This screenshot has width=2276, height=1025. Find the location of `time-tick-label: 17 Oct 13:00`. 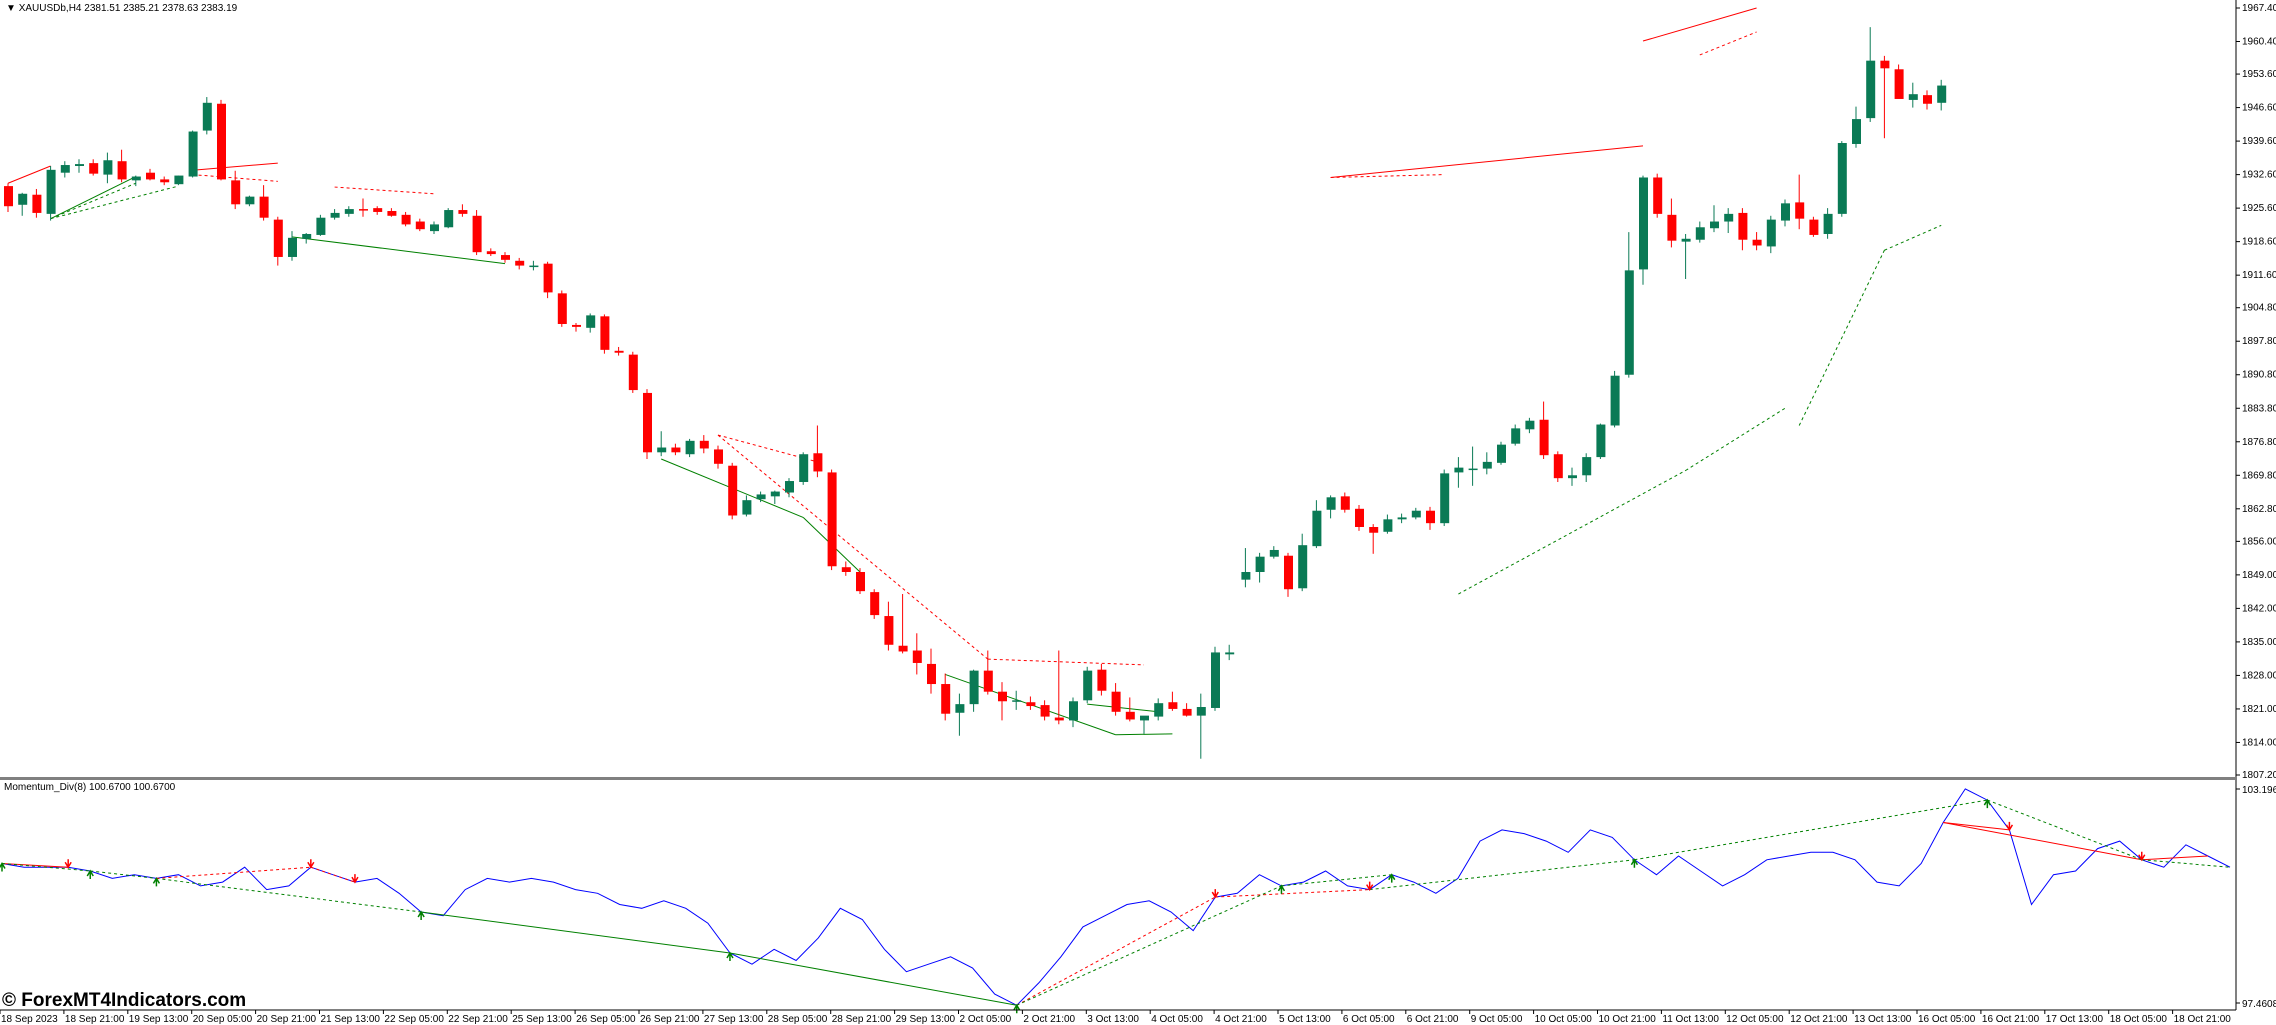

time-tick-label: 17 Oct 13:00 is located at coordinates (2075, 1019).